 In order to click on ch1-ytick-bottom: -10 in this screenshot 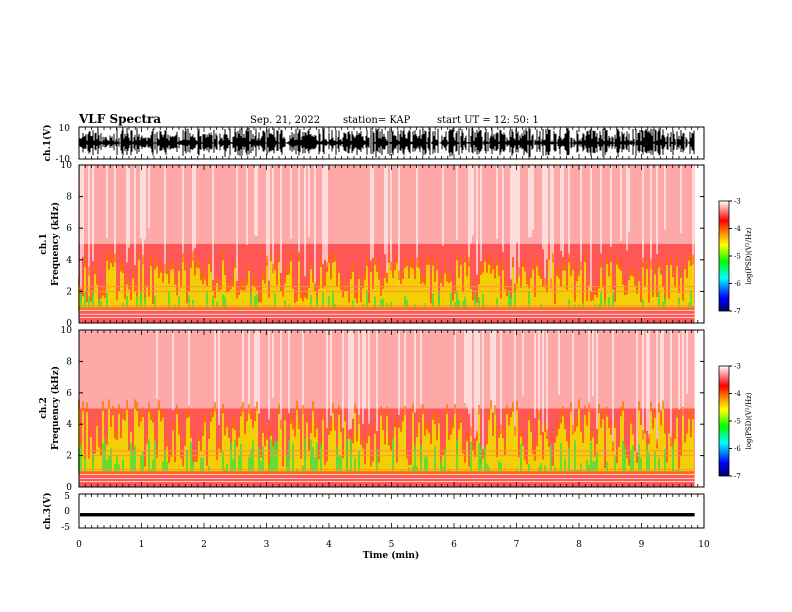, I will do `click(63, 160)`.